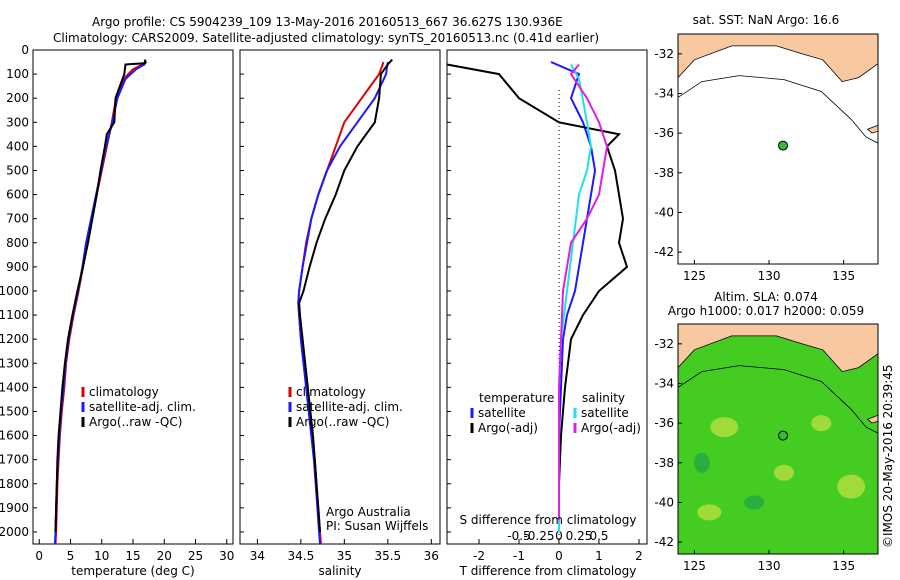 The image size is (900, 580). What do you see at coordinates (368, 512) in the screenshot?
I see `argo-australia-note: Argo Australia` at bounding box center [368, 512].